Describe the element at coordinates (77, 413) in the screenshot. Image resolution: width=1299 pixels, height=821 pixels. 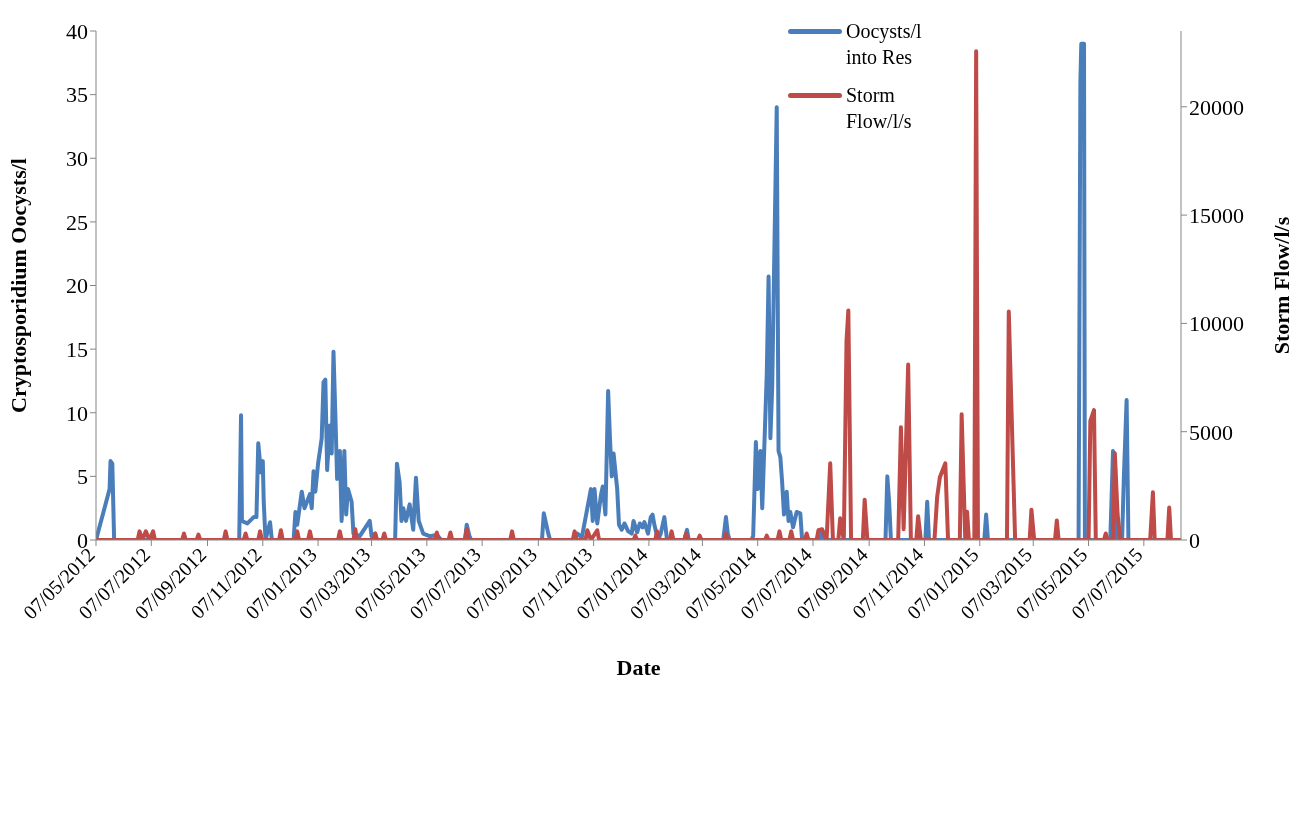
I see `y-tick-label: 10` at that location.